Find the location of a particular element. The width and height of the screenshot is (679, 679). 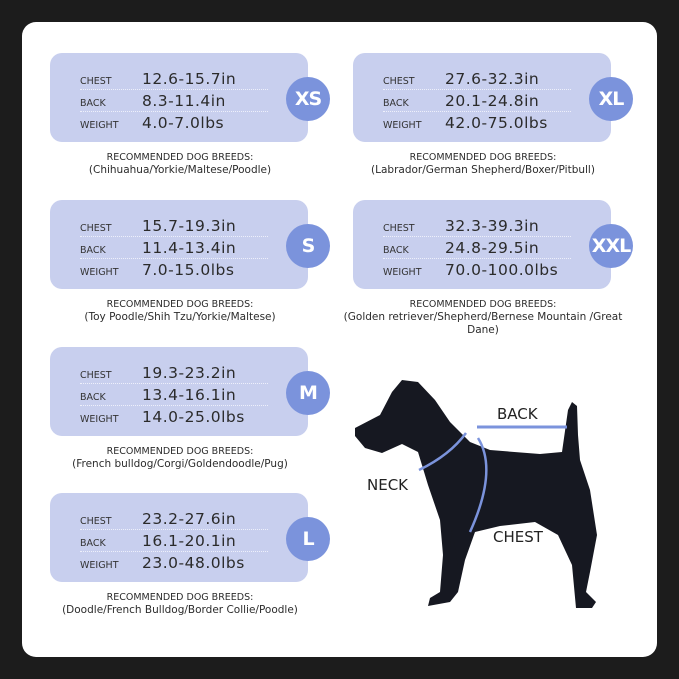

back-row: BACK 24.8-29.5in is located at coordinates (477, 247).